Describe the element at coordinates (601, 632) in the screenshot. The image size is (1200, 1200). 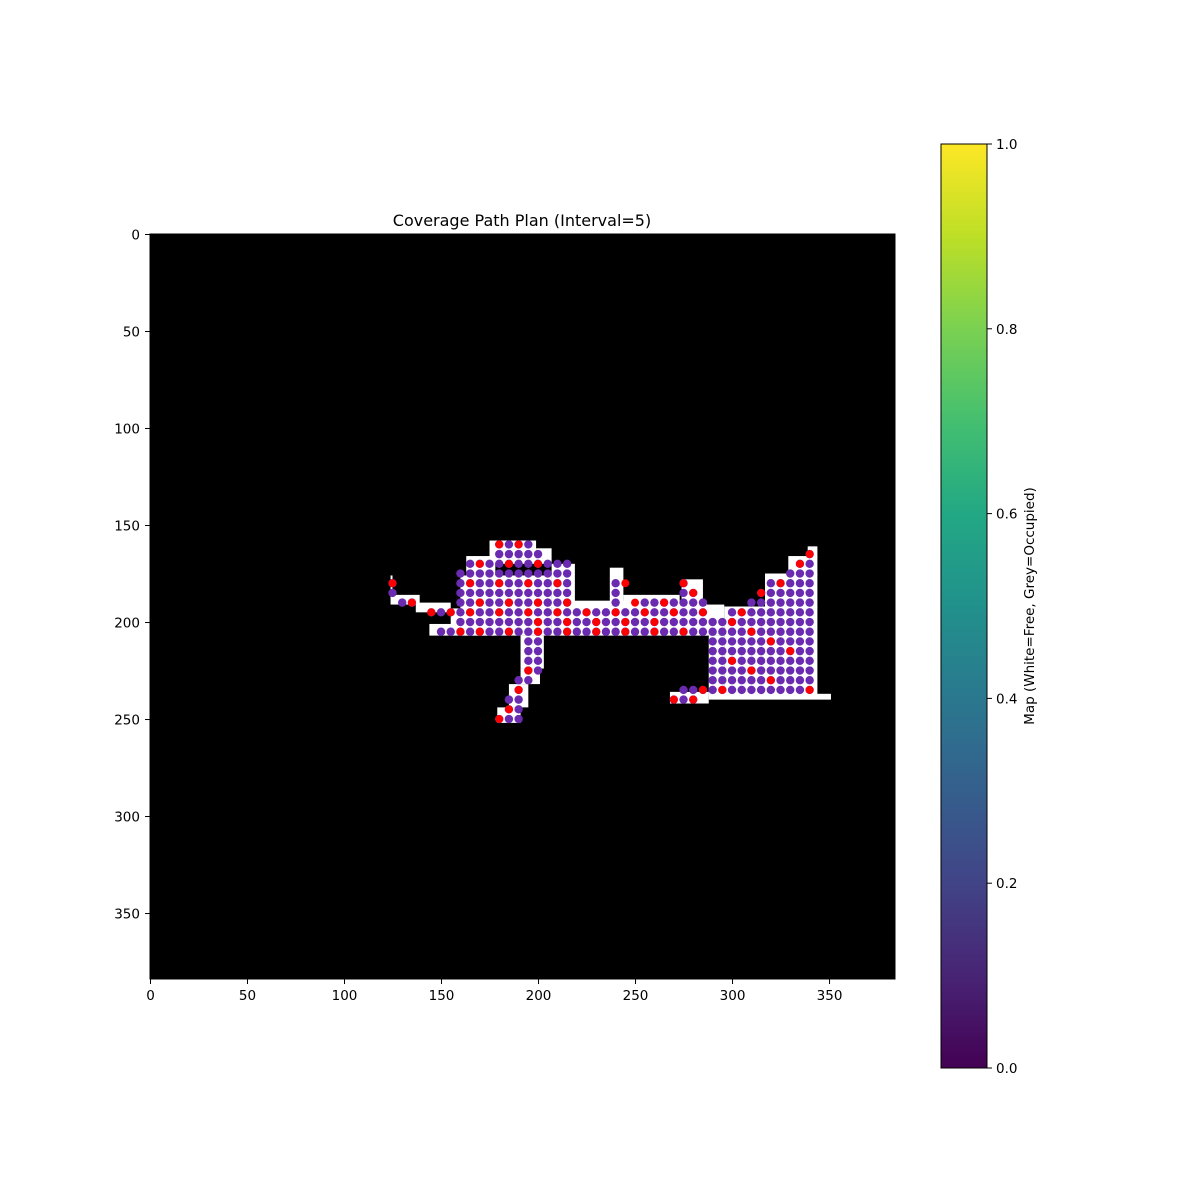
I see `path-points-layer` at that location.